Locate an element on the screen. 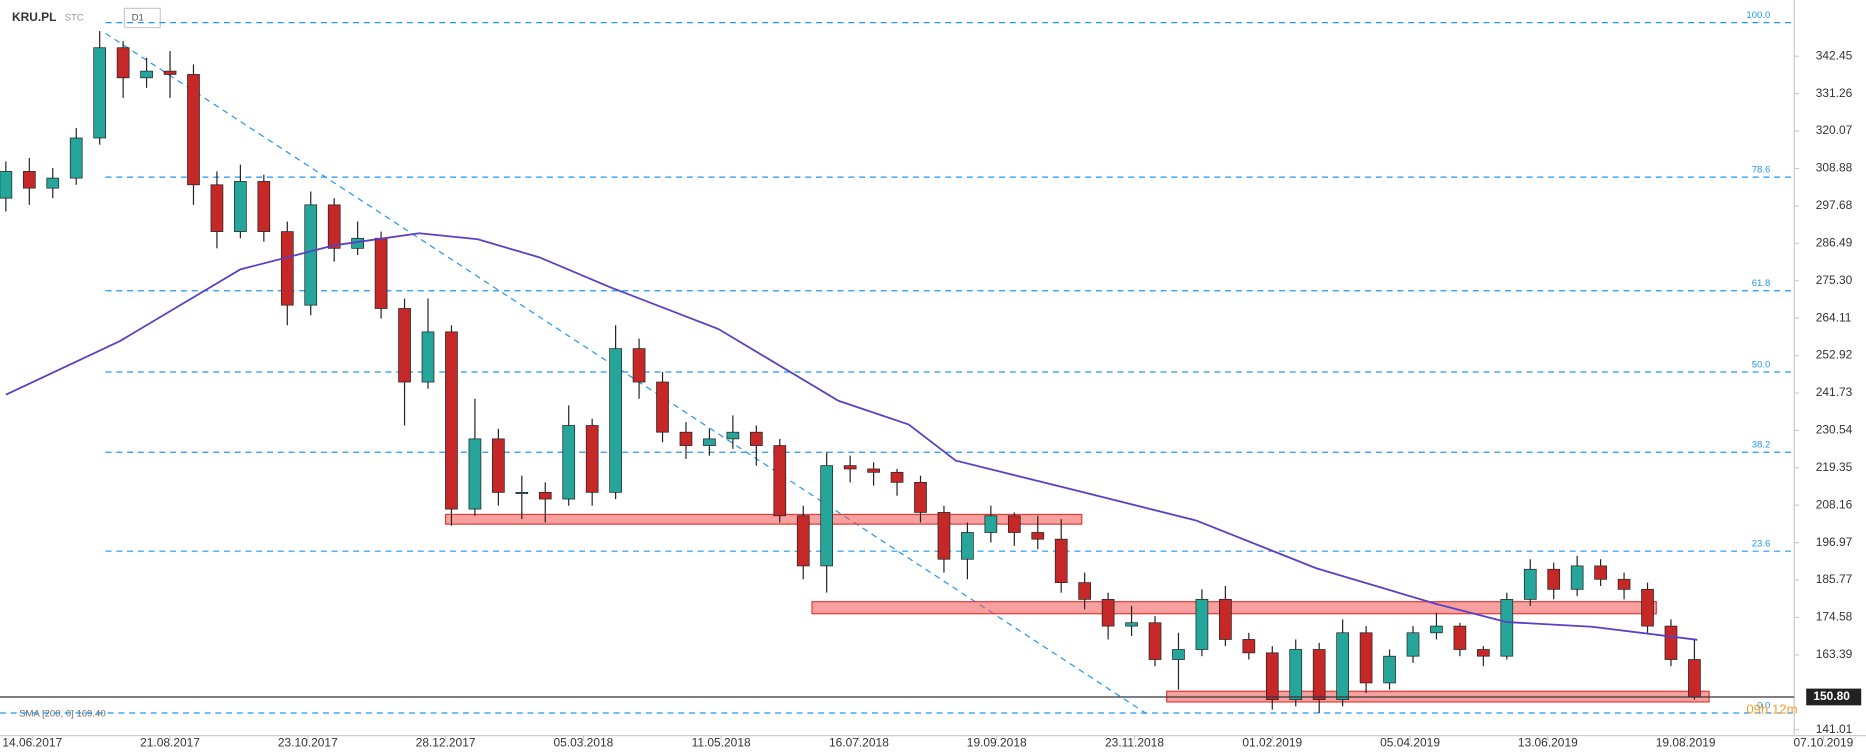 This screenshot has height=756, width=1866. y-tick-label: 185.77 is located at coordinates (1834, 579).